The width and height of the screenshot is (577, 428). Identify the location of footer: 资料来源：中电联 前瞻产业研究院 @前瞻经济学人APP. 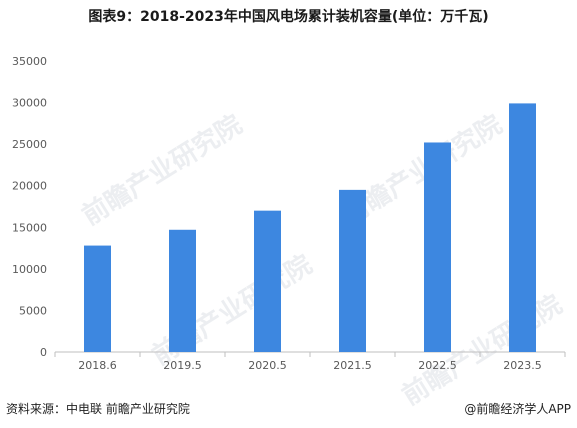
(288, 410).